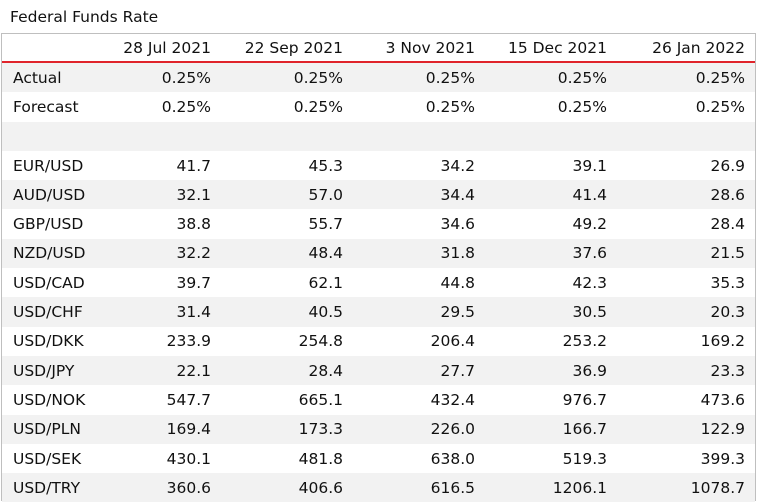 This screenshot has width=758, height=503. I want to click on table-row: USD/DKK 233.9 254.8 206.4 253.2 169.2, so click(378, 341).